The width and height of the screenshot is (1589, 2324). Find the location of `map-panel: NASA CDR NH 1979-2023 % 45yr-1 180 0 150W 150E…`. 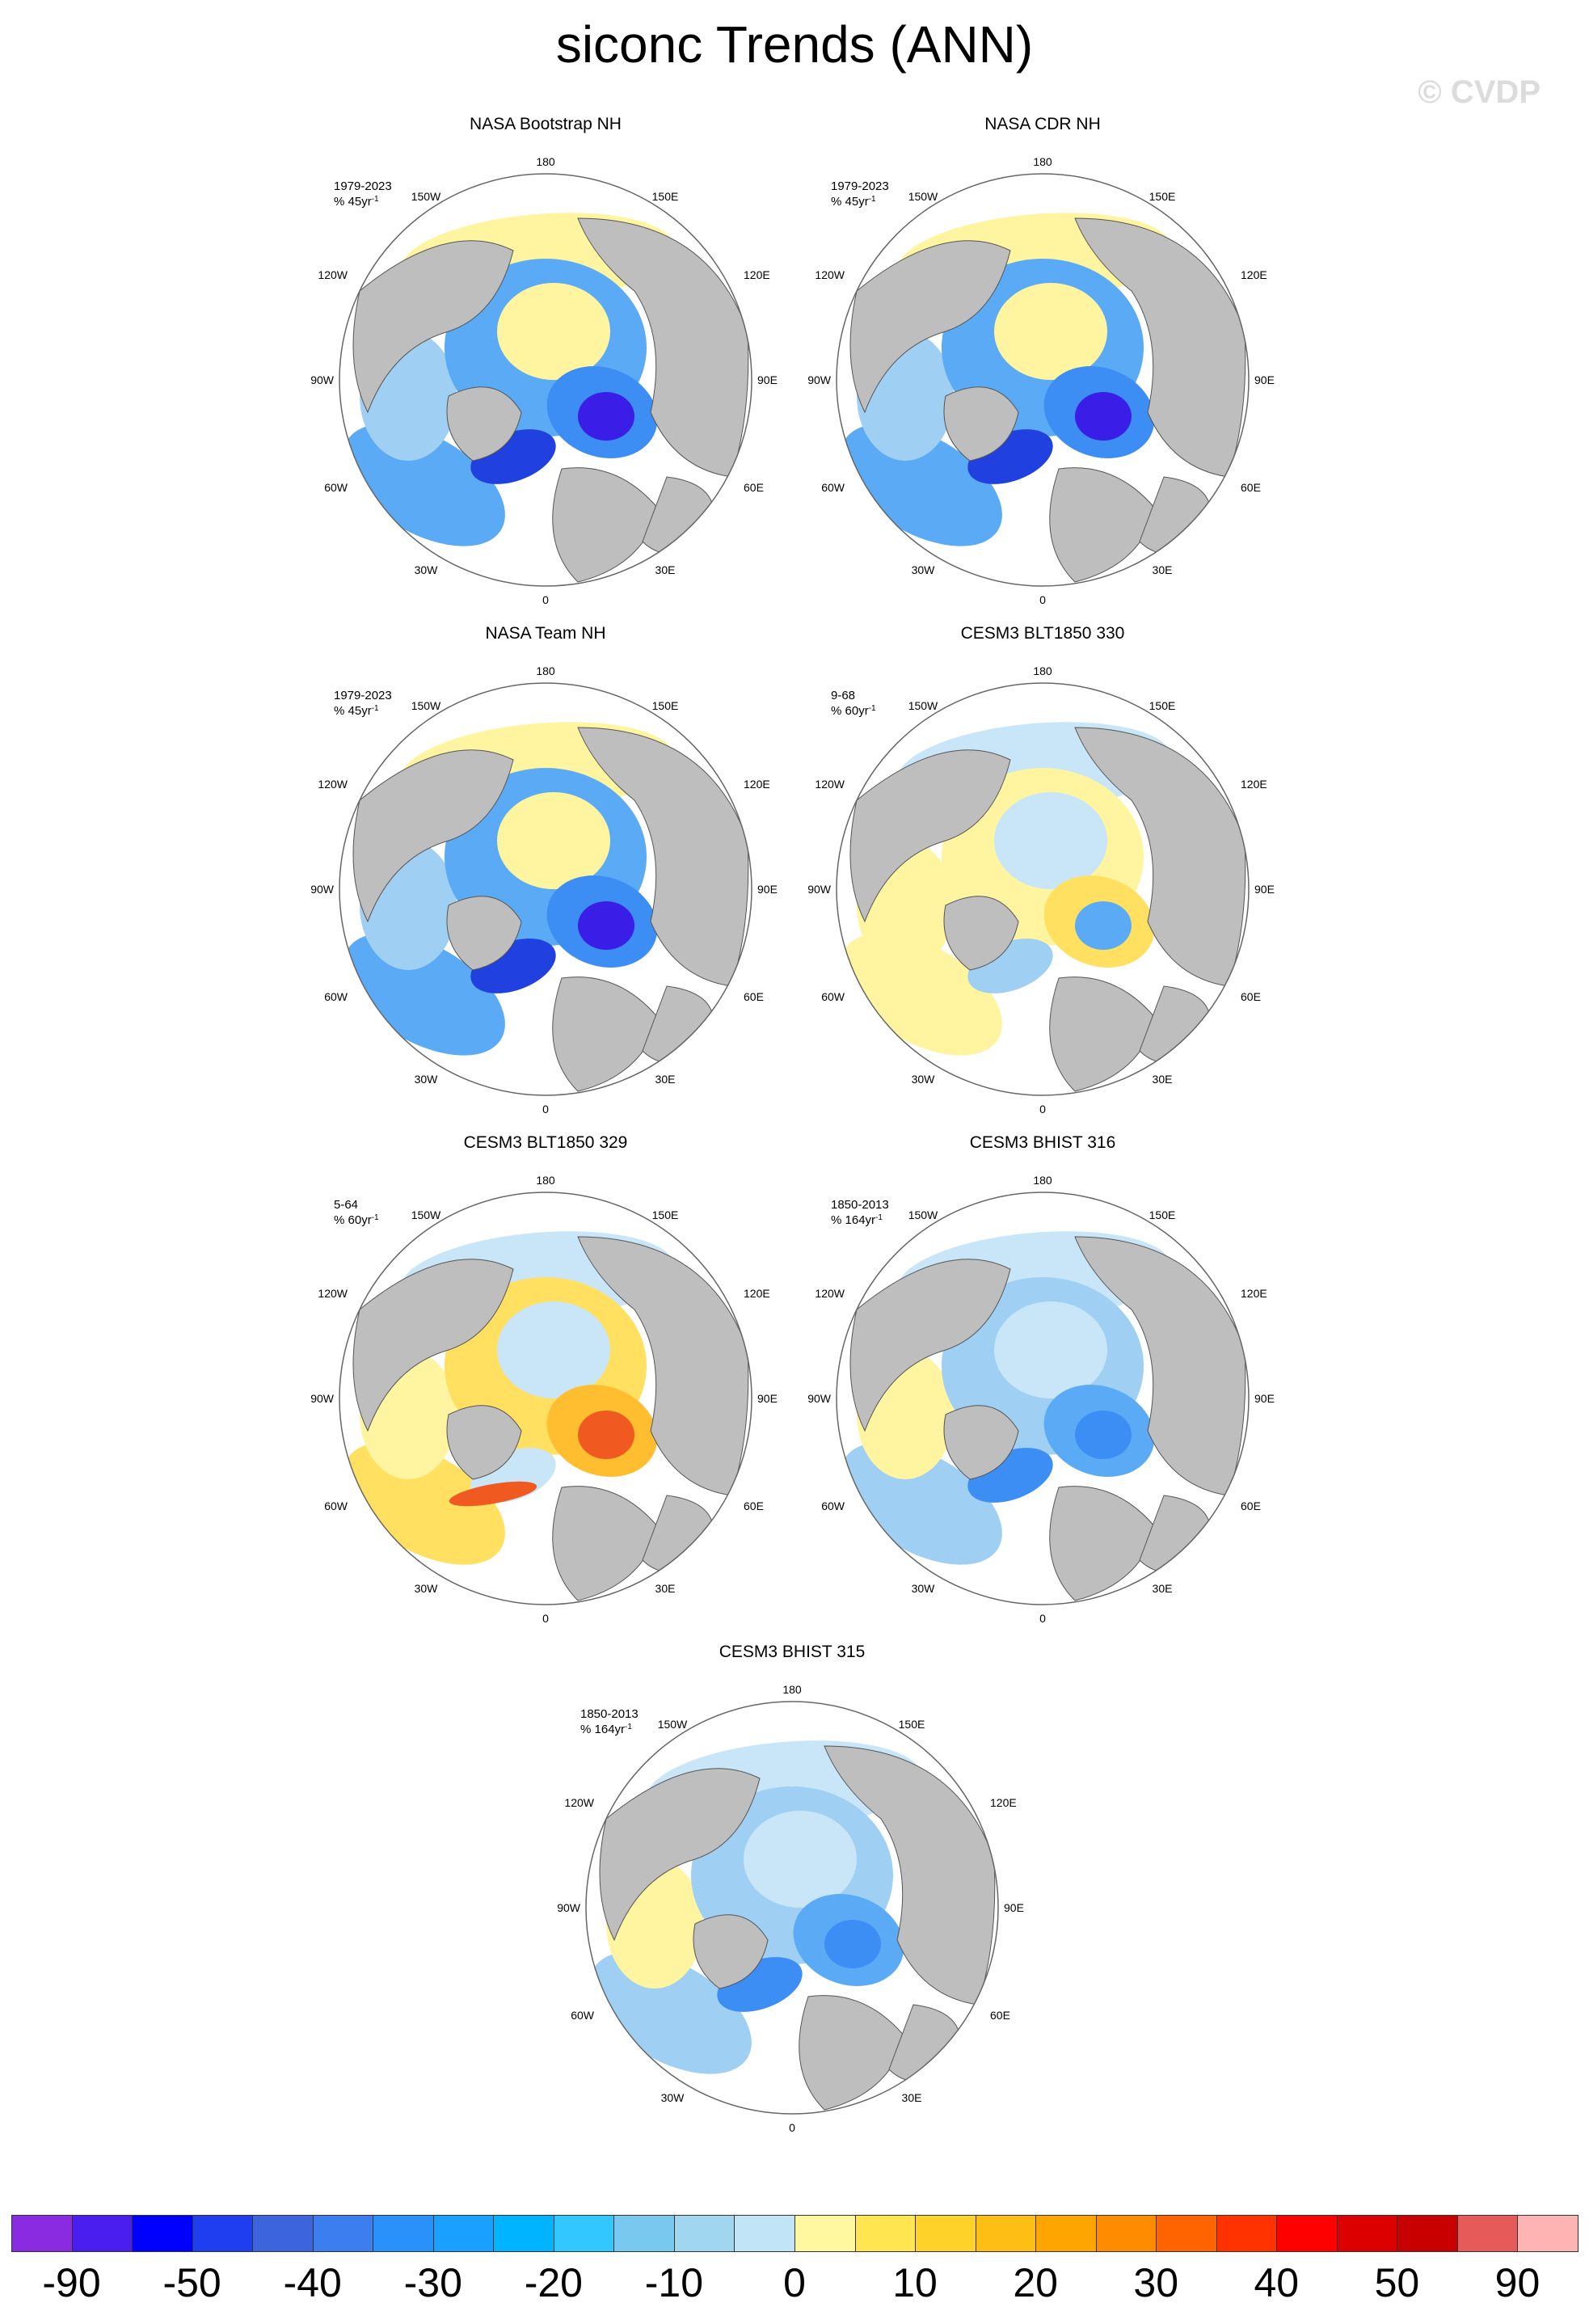

map-panel: NASA CDR NH 1979-2023 % 45yr-1 180 0 150W 150E… is located at coordinates (1043, 363).